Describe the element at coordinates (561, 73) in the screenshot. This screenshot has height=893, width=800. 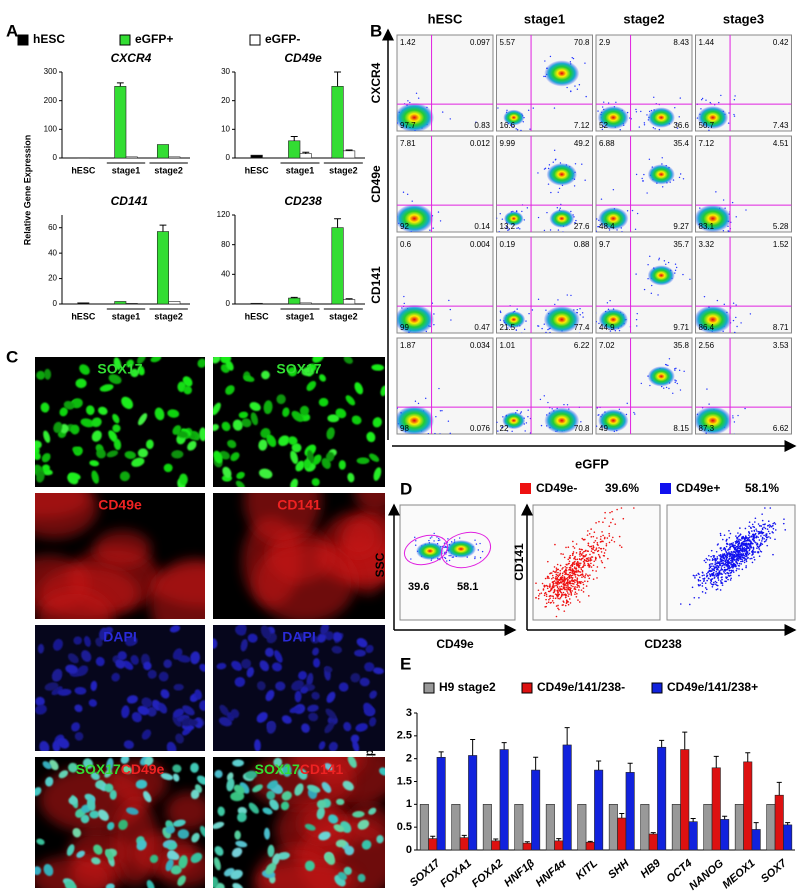
I see `density-blob` at that location.